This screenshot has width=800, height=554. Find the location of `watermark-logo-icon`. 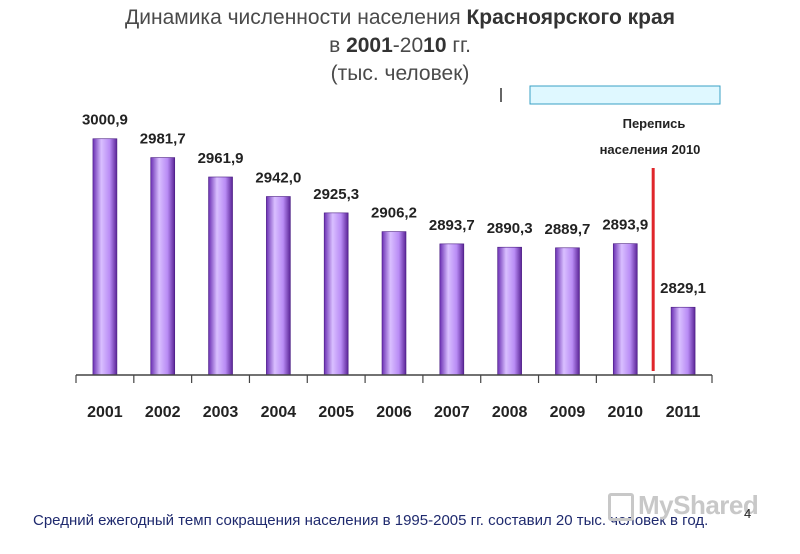

watermark-logo-icon is located at coordinates (621, 507).